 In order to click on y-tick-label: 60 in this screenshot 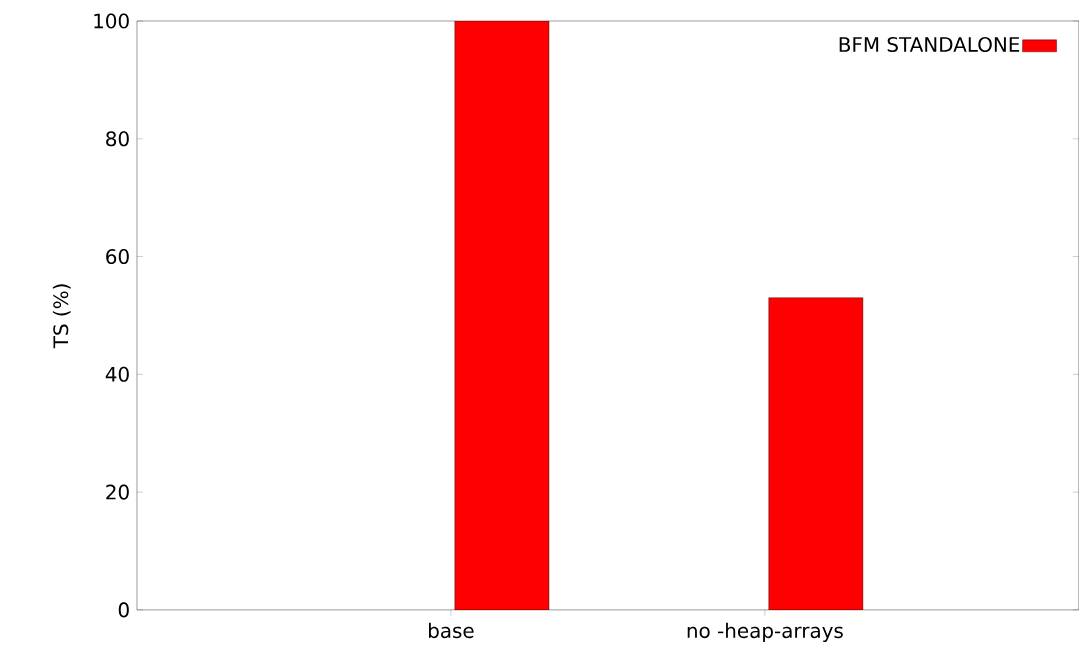, I will do `click(117, 257)`.